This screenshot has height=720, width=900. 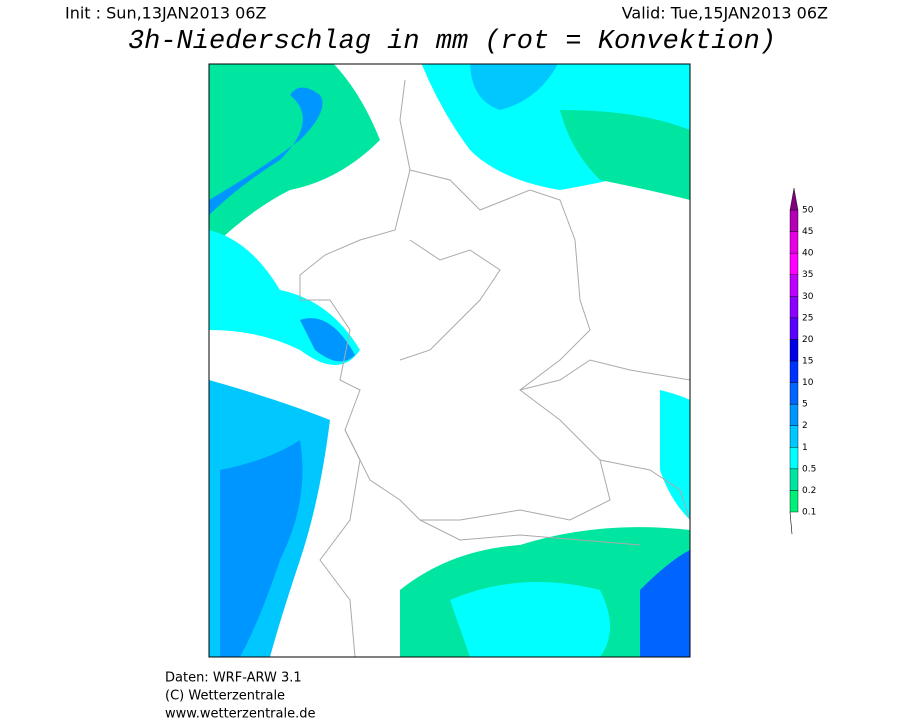 I want to click on legend-label: 25, so click(x=807, y=318).